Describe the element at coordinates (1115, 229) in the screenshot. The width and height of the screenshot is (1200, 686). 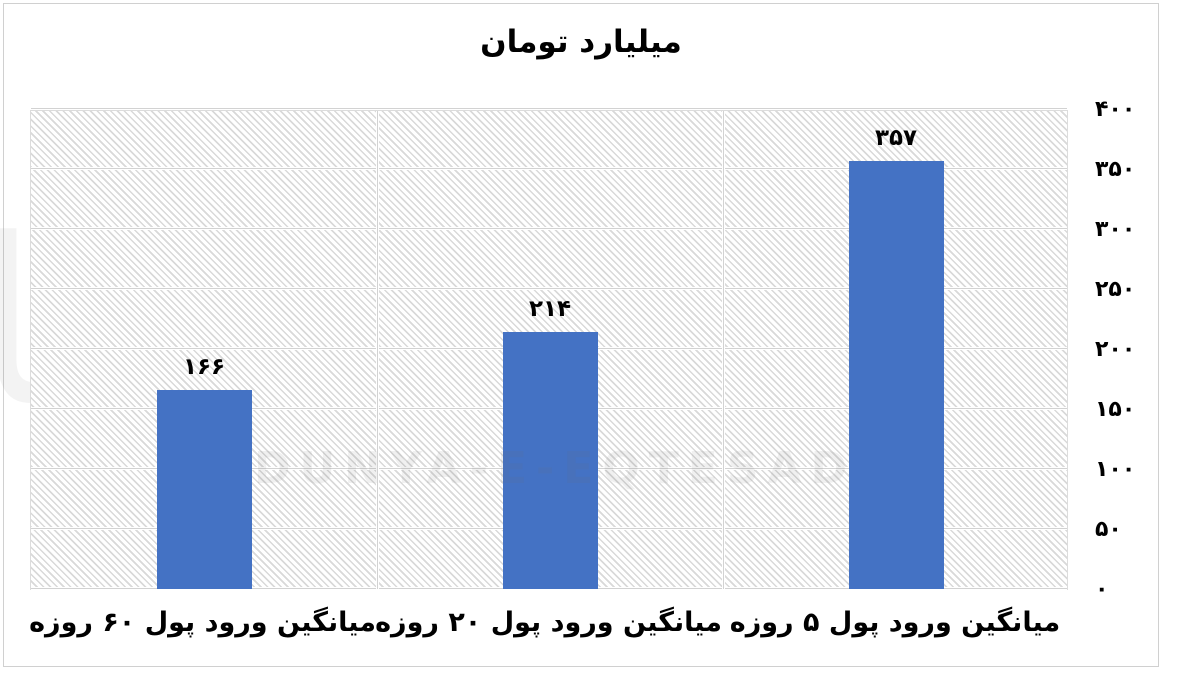
I see `y-axis-tick-label: ۳۰۰` at that location.